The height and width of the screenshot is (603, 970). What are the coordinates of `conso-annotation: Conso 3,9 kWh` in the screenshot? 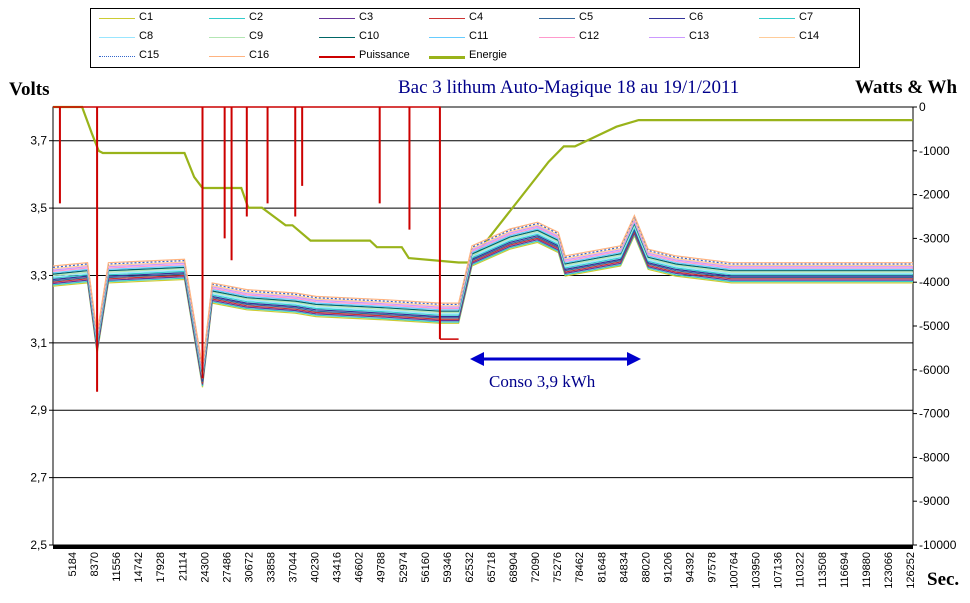 It's located at (542, 381).